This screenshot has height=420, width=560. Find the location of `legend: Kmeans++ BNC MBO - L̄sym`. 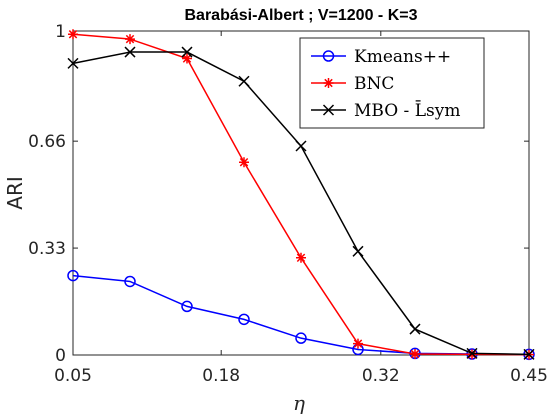

legend: Kmeans++ BNC MBO - L̄sym is located at coordinates (392, 83).